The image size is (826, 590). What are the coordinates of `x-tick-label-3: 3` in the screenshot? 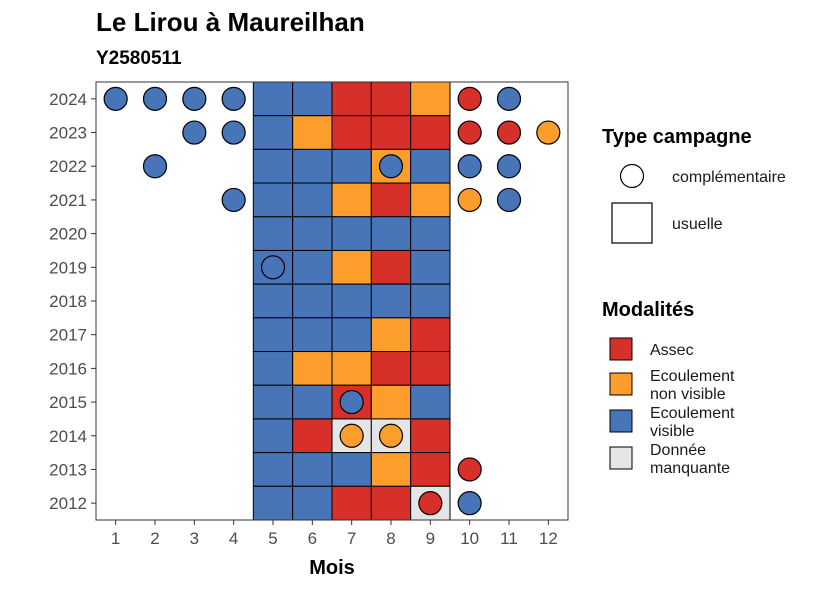 It's located at (194, 538).